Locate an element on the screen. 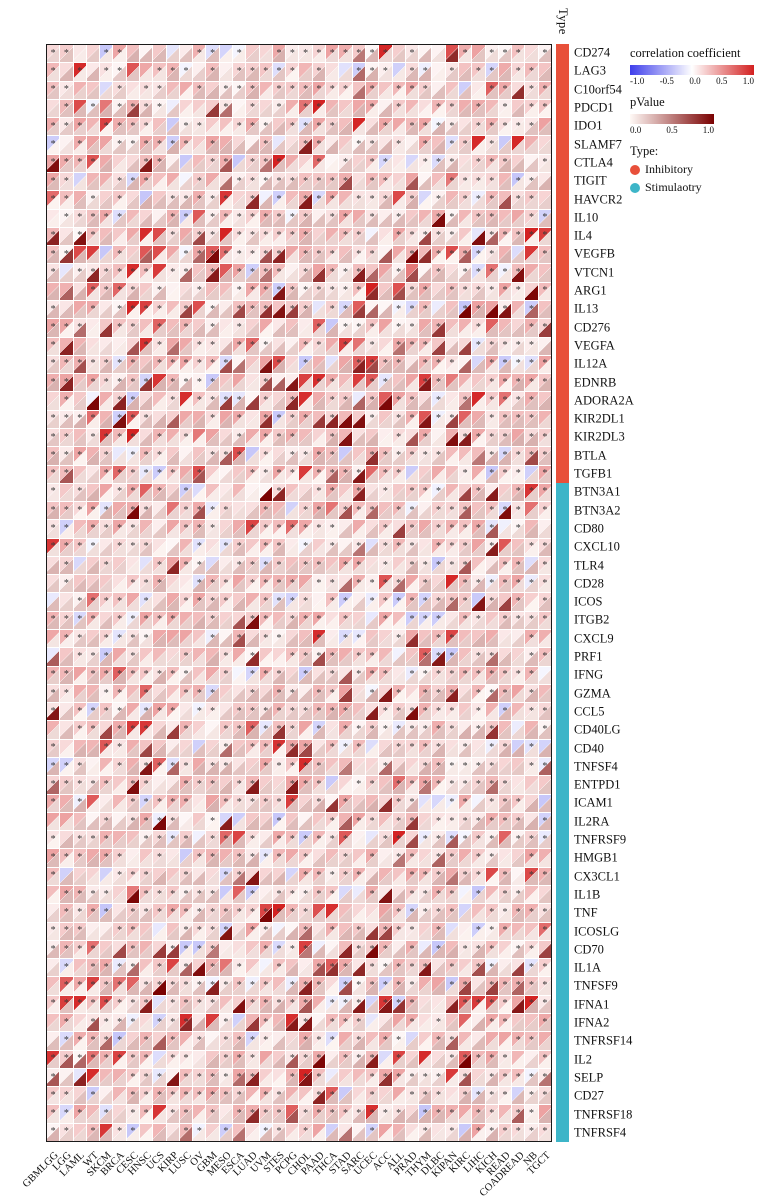 The width and height of the screenshot is (762, 1200). gene-label: BTN3A2 is located at coordinates (597, 510).